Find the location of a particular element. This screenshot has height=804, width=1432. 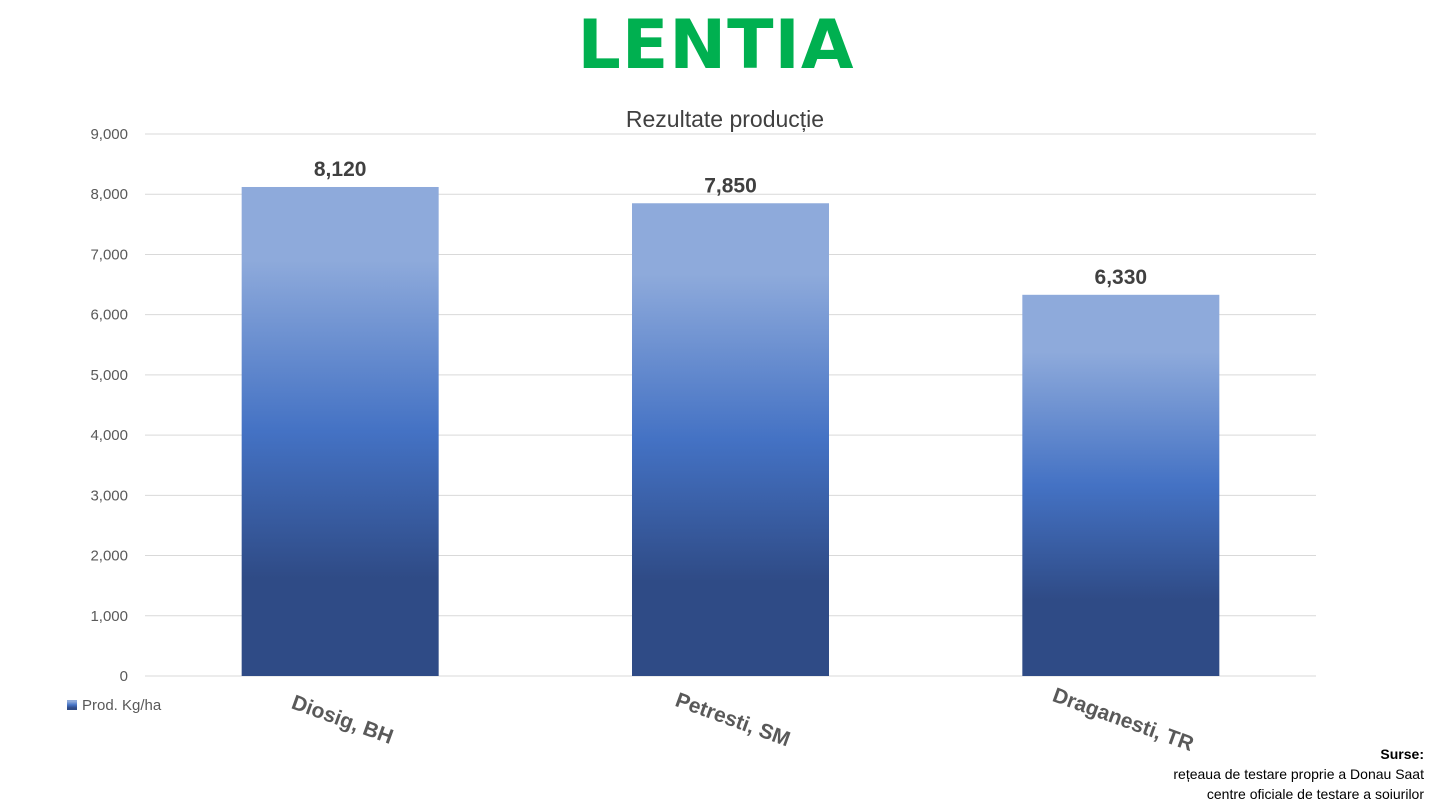

x-tick-label: Petresti, SM is located at coordinates (732, 720).